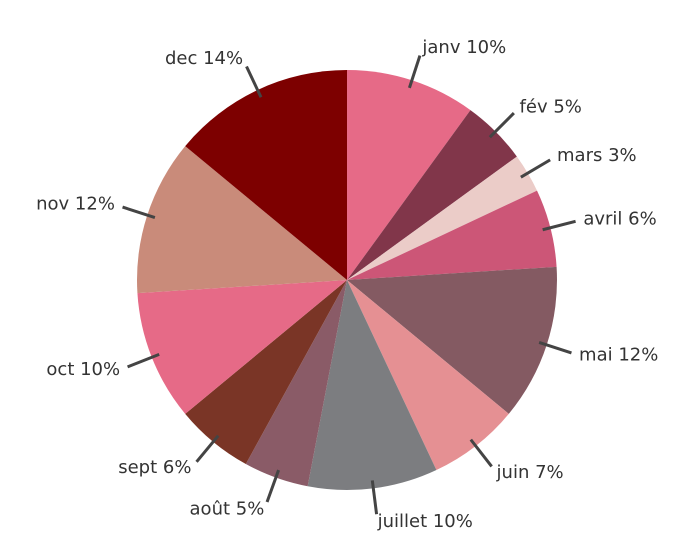 This screenshot has height=553, width=677. I want to click on category-label: fév, so click(534, 106).